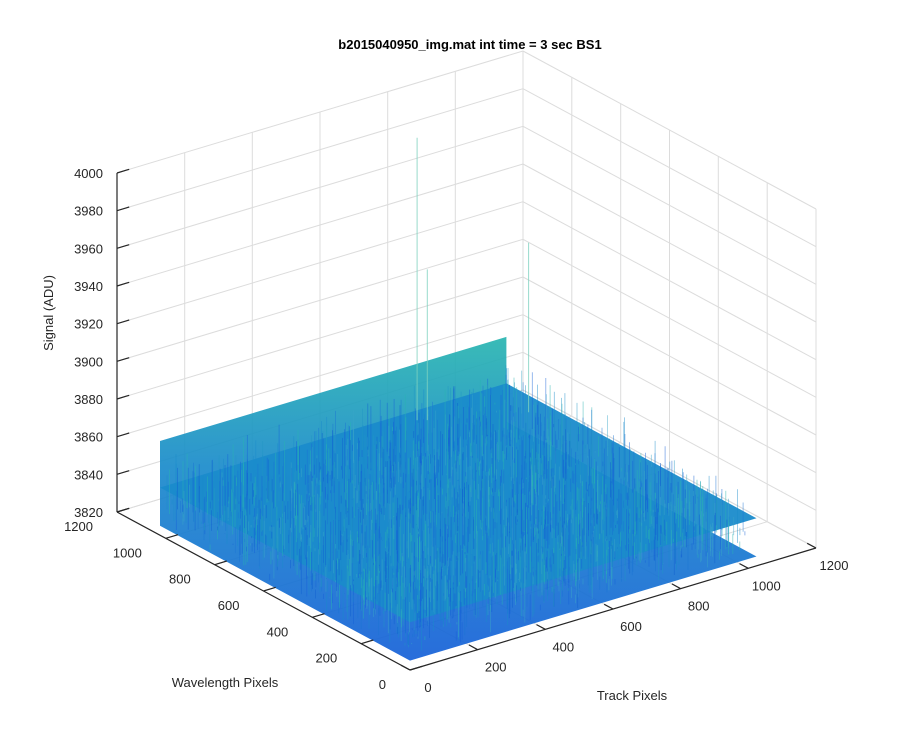  What do you see at coordinates (88, 324) in the screenshot?
I see `z-tick-label: 3920` at bounding box center [88, 324].